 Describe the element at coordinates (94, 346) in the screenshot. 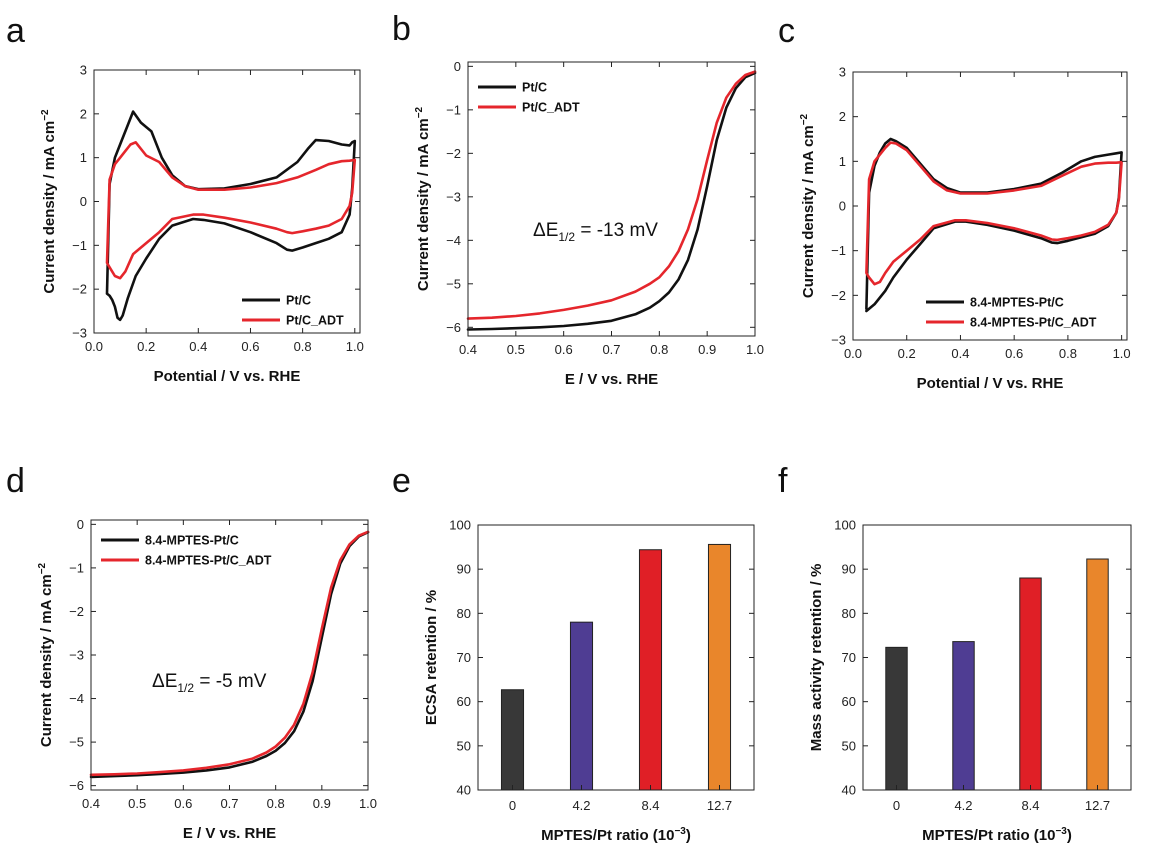

I see `panel-a-xtick-label: 0.0` at that location.